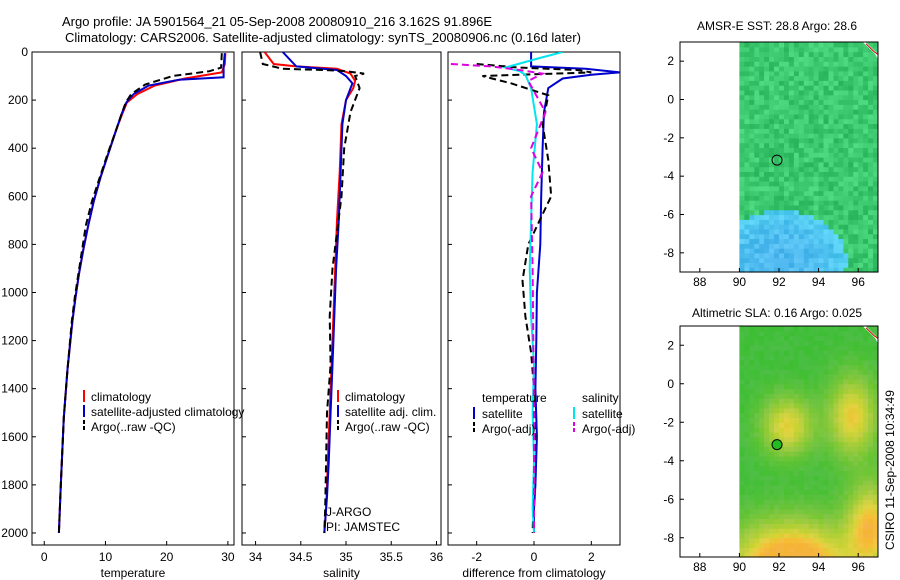 Image resolution: width=900 pixels, height=580 pixels. I want to click on y-tick-label: 1400, so click(14, 389).